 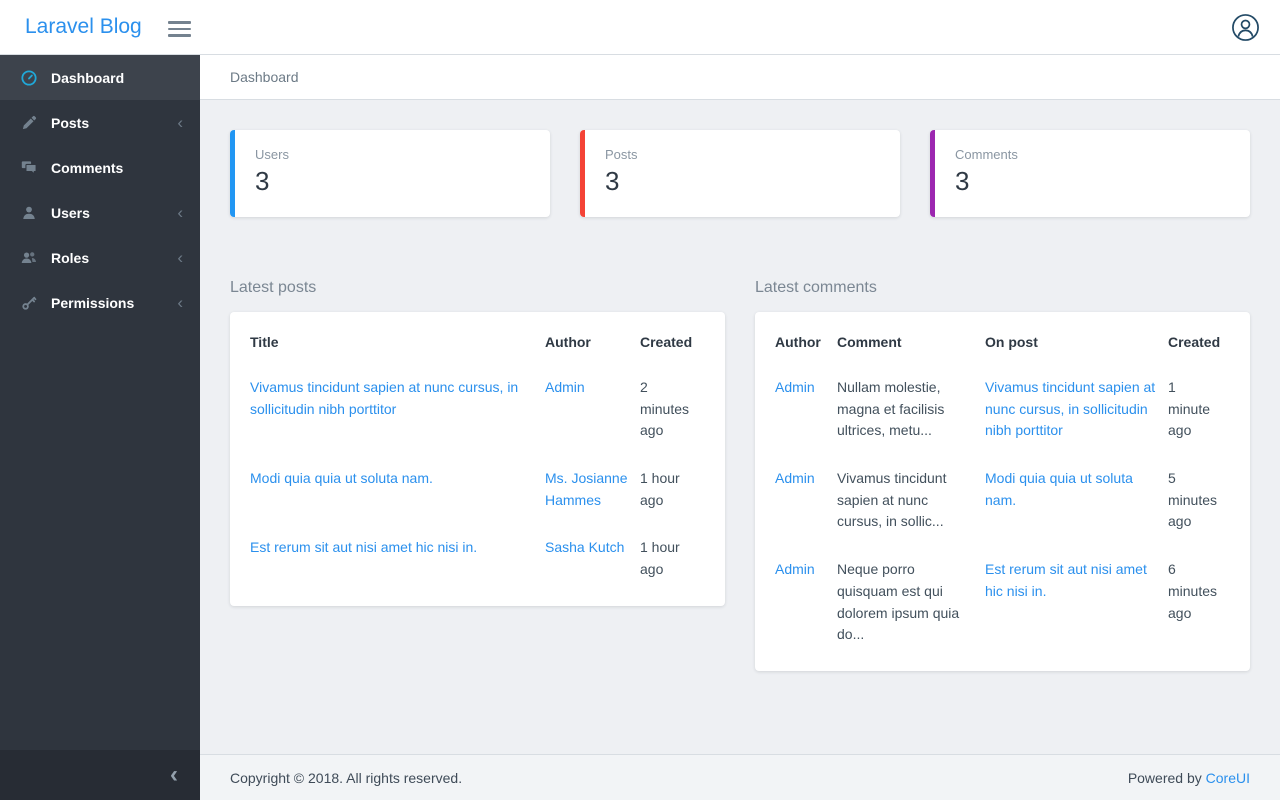 I want to click on sidebar-item-users: Users ‹, so click(x=100, y=212).